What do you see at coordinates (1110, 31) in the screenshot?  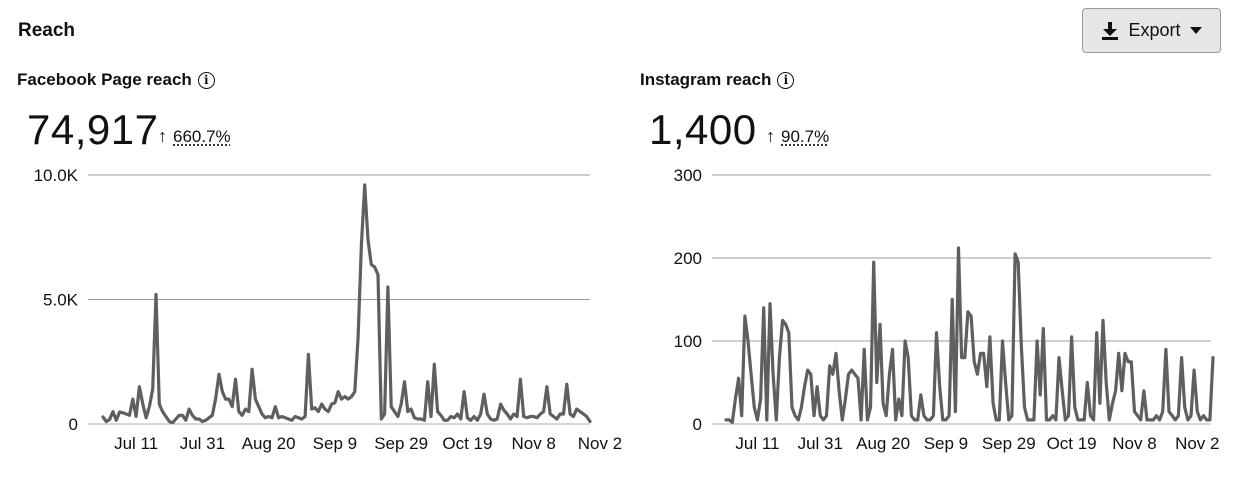 I see `download-icon` at bounding box center [1110, 31].